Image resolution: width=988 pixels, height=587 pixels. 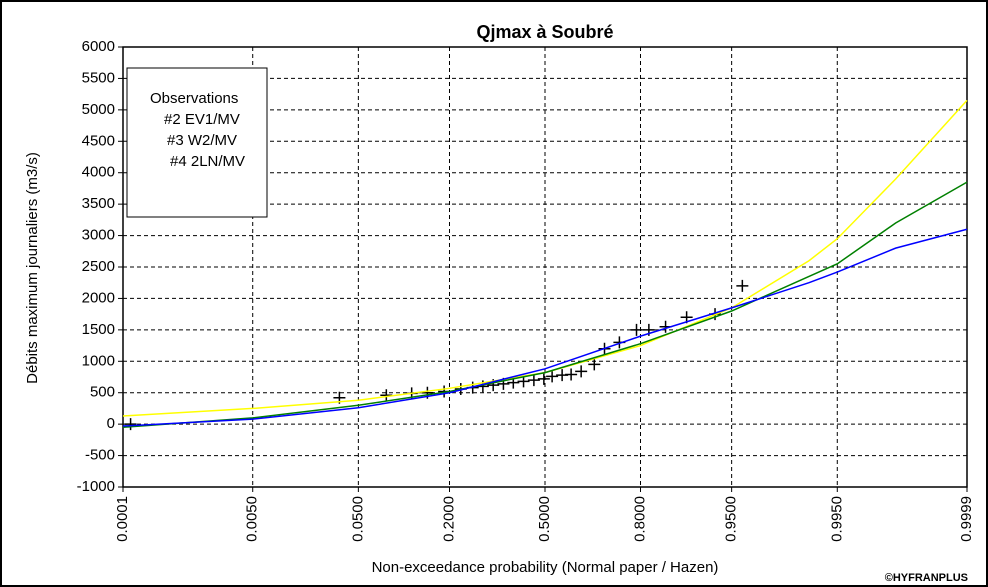 I want to click on y-tick-label: 3000, so click(x=98, y=235).